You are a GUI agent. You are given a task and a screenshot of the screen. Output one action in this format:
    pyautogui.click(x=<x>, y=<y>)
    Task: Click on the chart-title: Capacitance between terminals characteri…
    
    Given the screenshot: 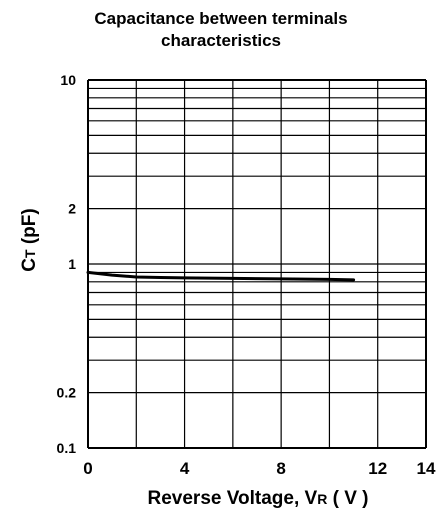 What is the action you would take?
    pyautogui.click(x=221, y=30)
    